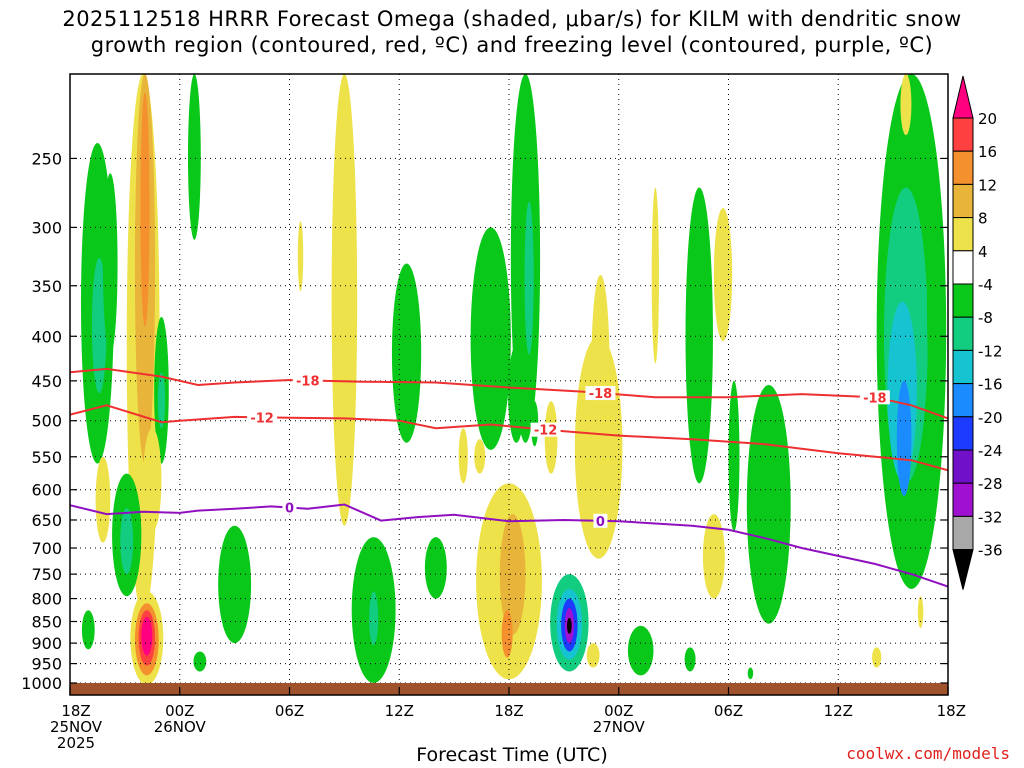  I want to click on x-tick-label-36-0: 06Z, so click(728, 711).